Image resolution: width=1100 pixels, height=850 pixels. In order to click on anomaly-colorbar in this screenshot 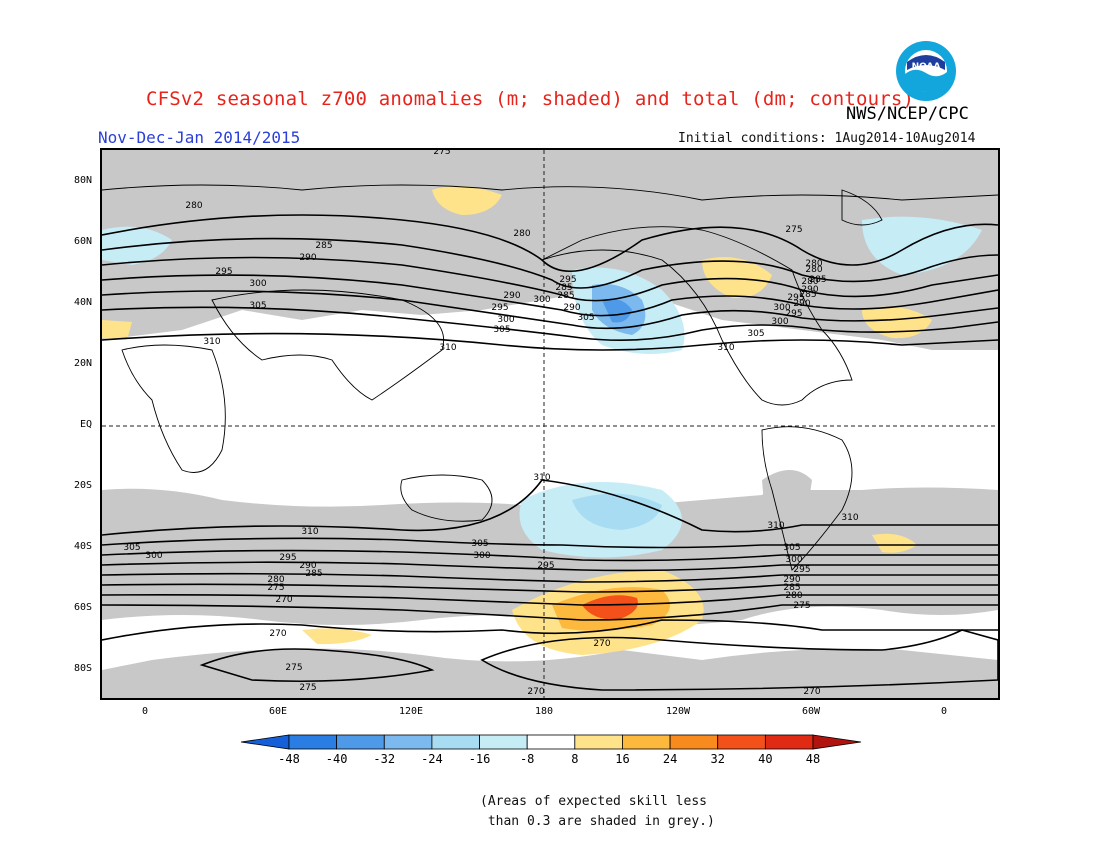, I will do `click(551, 742)`.